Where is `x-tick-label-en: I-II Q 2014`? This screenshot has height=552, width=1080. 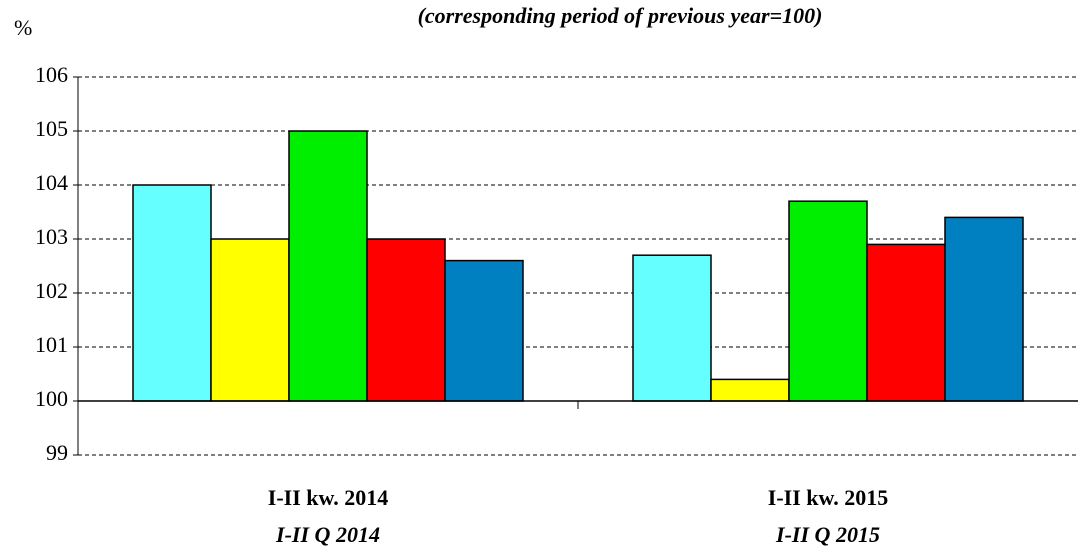
x-tick-label-en: I-II Q 2014 is located at coordinates (327, 534).